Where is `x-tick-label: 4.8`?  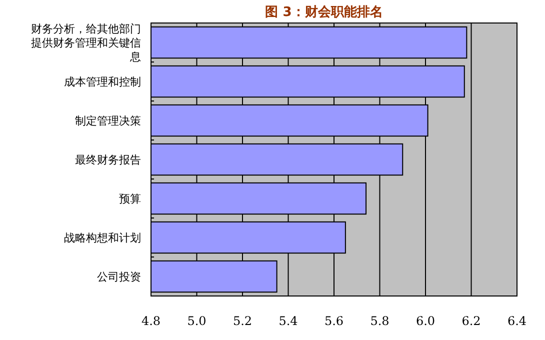
x-tick-label: 4.8 is located at coordinates (151, 321).